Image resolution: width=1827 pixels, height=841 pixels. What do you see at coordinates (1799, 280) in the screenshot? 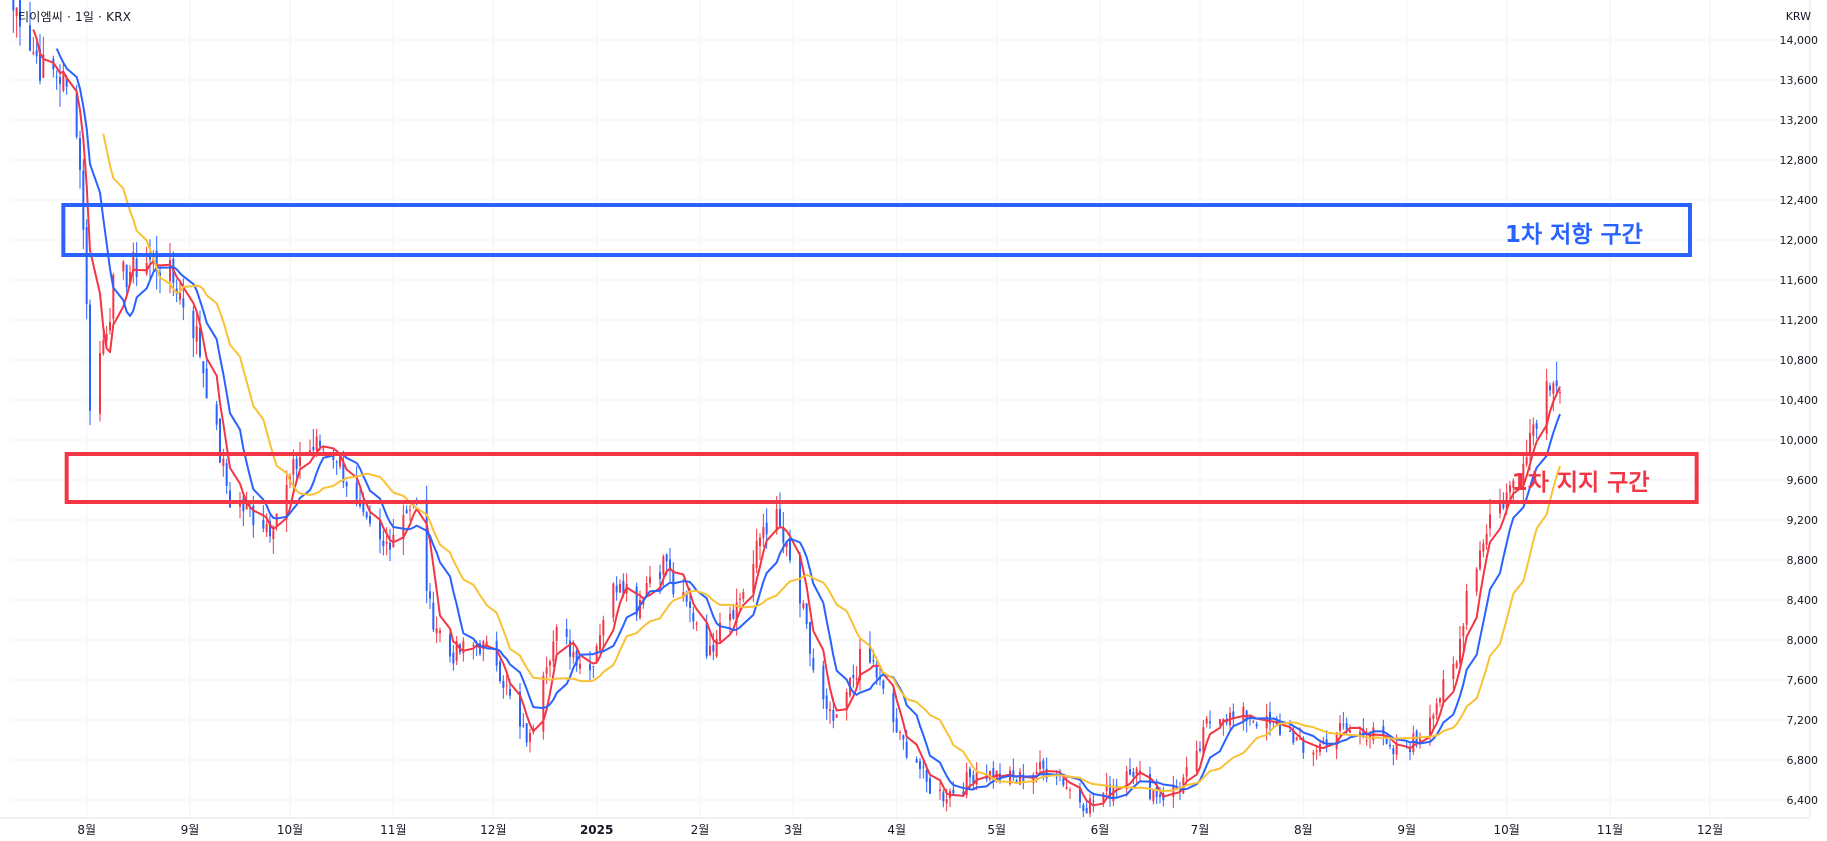
I see `y-tick-label: 11,600` at bounding box center [1799, 280].